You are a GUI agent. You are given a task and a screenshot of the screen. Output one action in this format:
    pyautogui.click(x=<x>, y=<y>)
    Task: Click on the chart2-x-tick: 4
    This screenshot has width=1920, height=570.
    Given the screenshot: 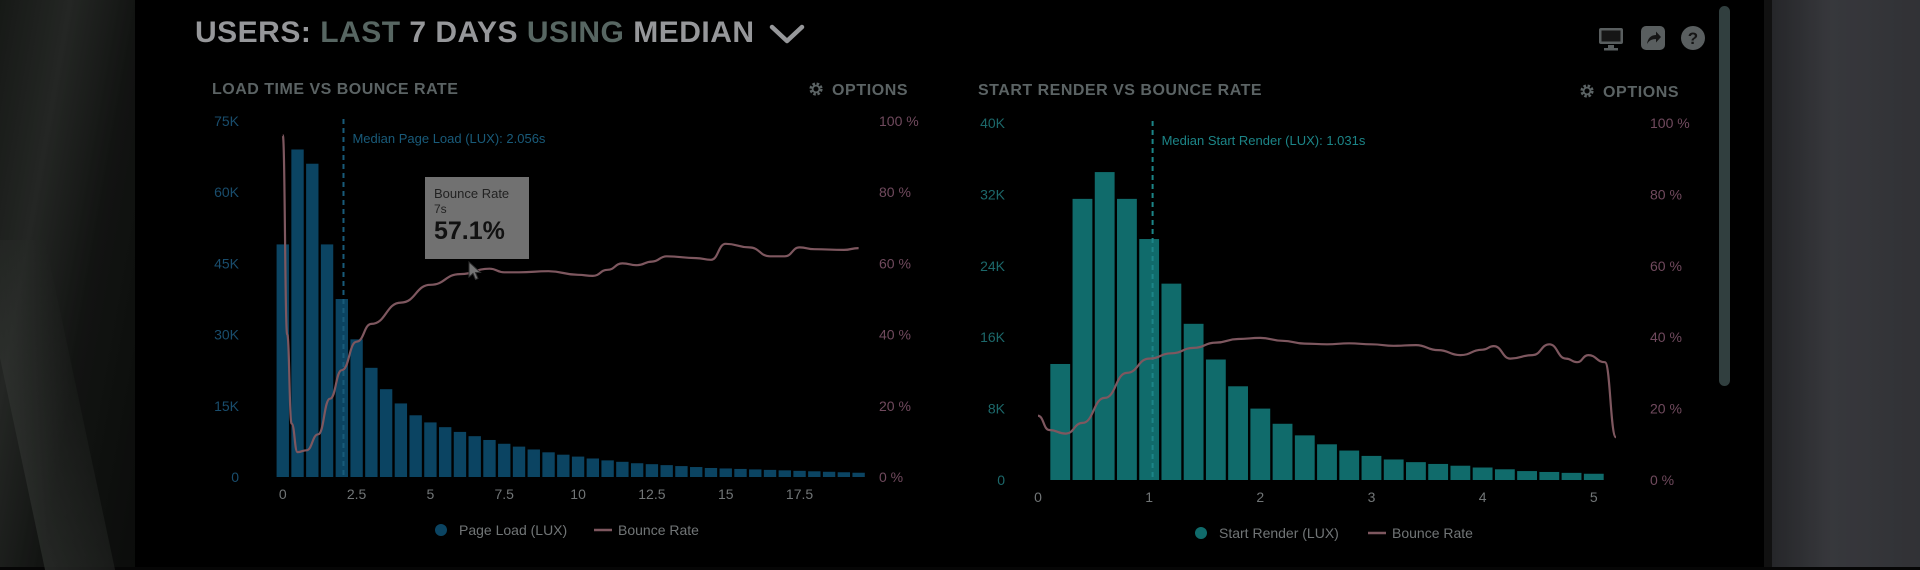 What is the action you would take?
    pyautogui.click(x=1483, y=497)
    